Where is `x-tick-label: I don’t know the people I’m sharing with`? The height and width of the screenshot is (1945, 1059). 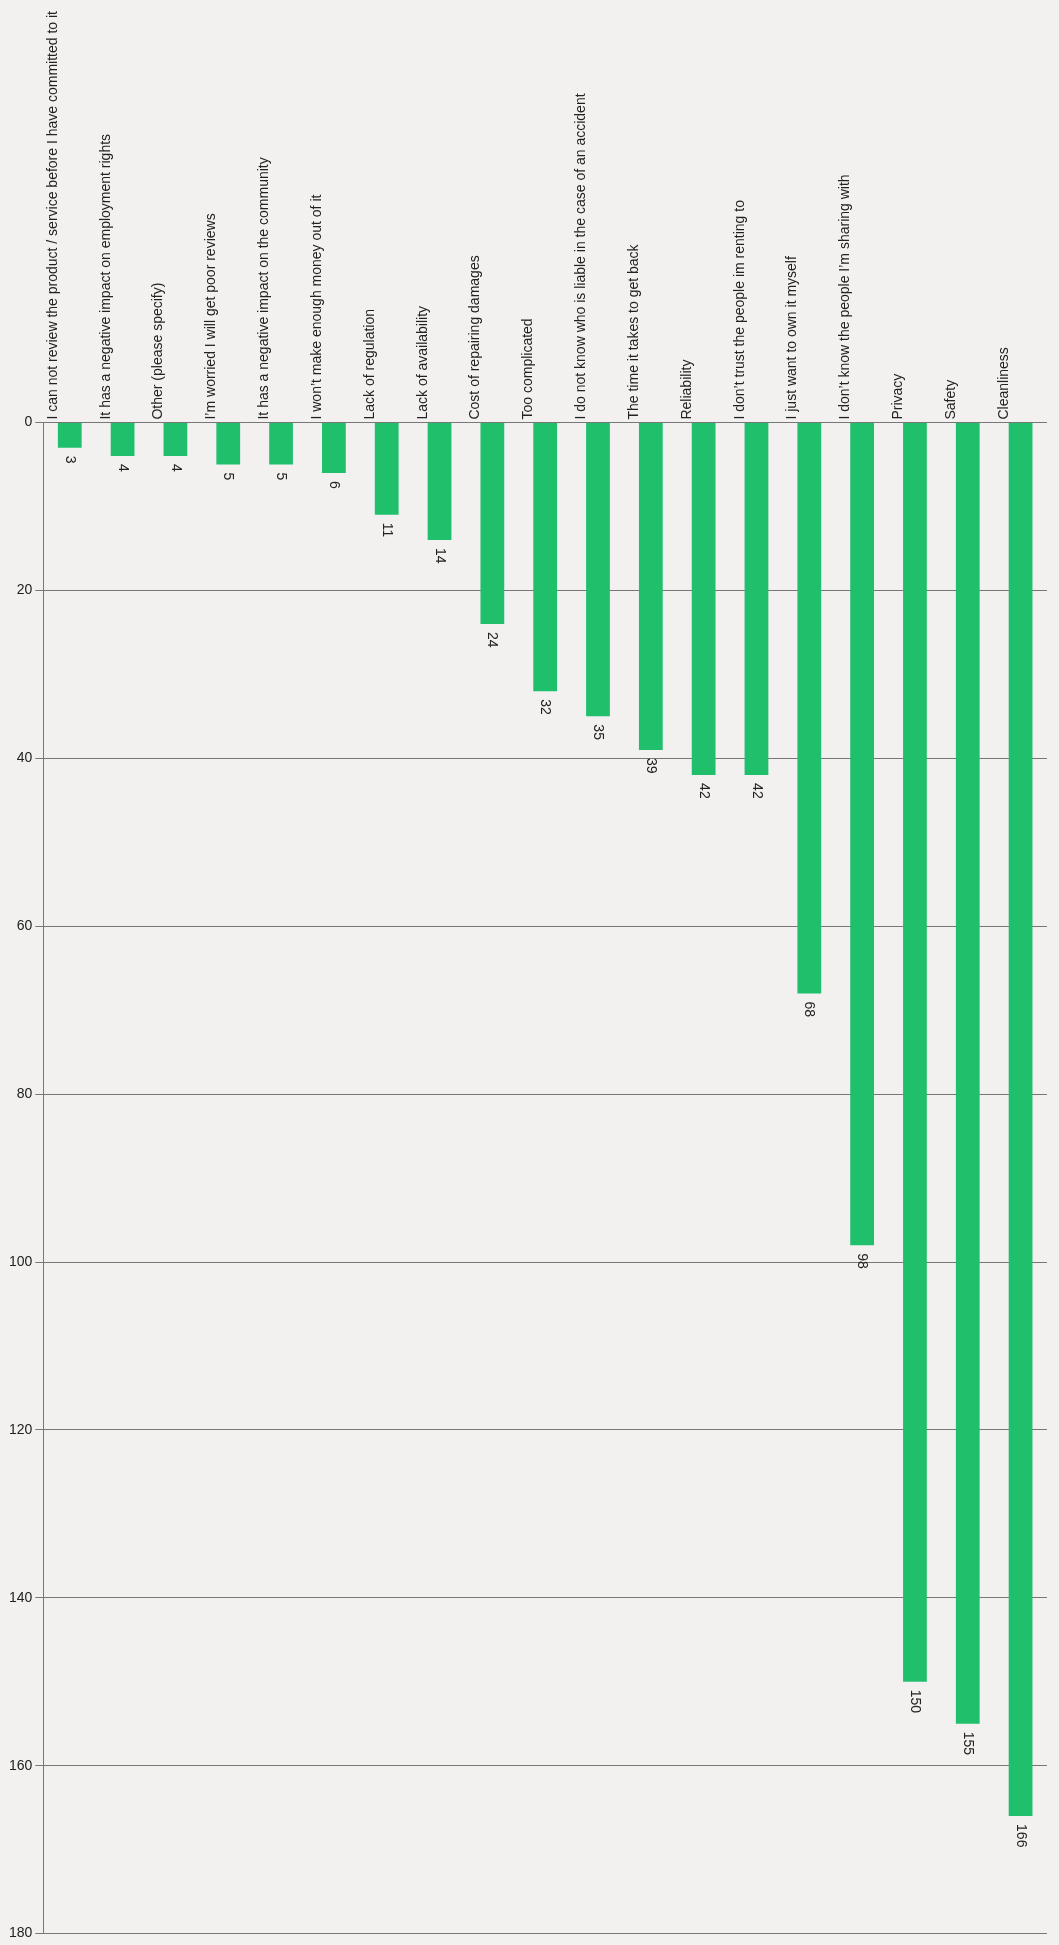
x-tick-label: I don’t know the people I’m sharing with is located at coordinates (844, 297).